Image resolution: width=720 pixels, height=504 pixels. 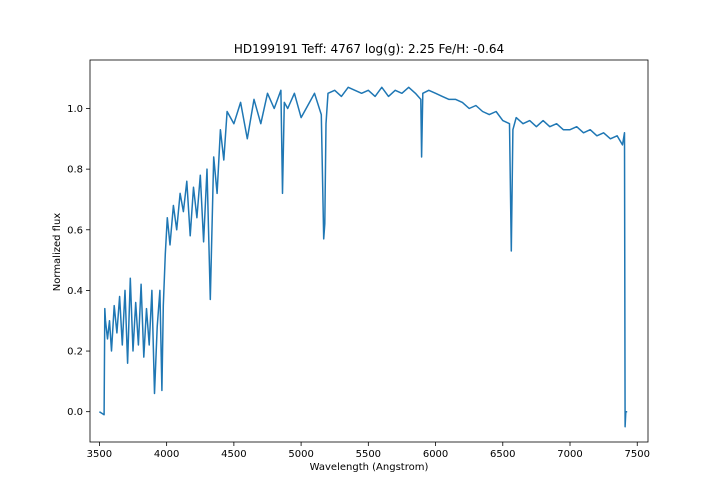 What do you see at coordinates (166, 454) in the screenshot?
I see `x-tick-label: 4000` at bounding box center [166, 454].